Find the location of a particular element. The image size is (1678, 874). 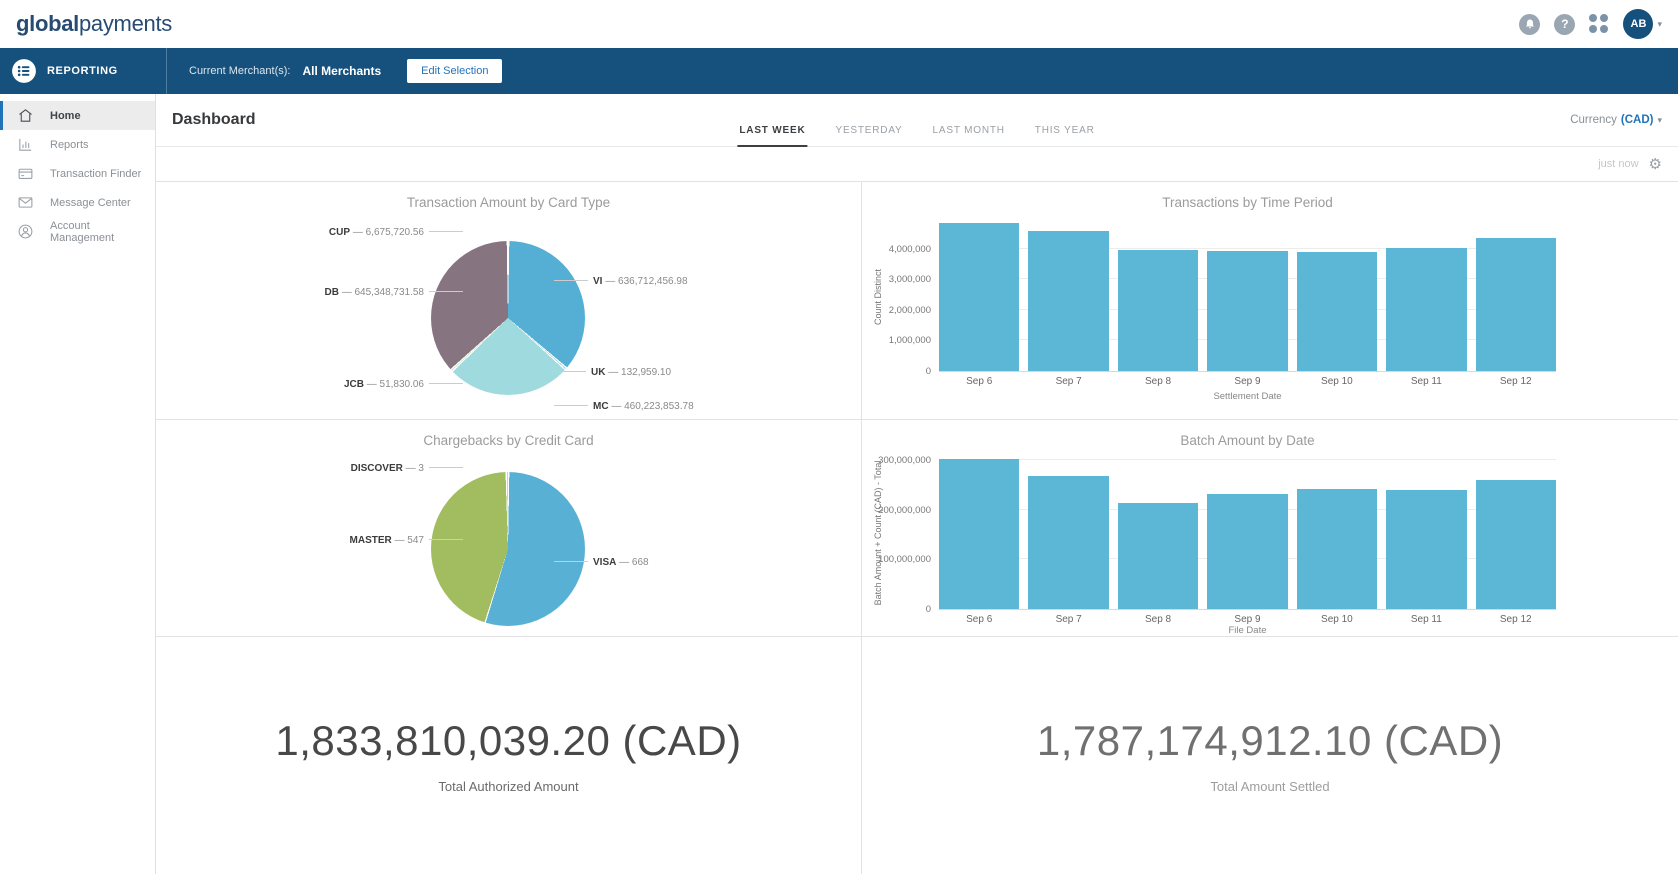

pie-label-text: DB — 645,348,731.58 is located at coordinates (374, 292).